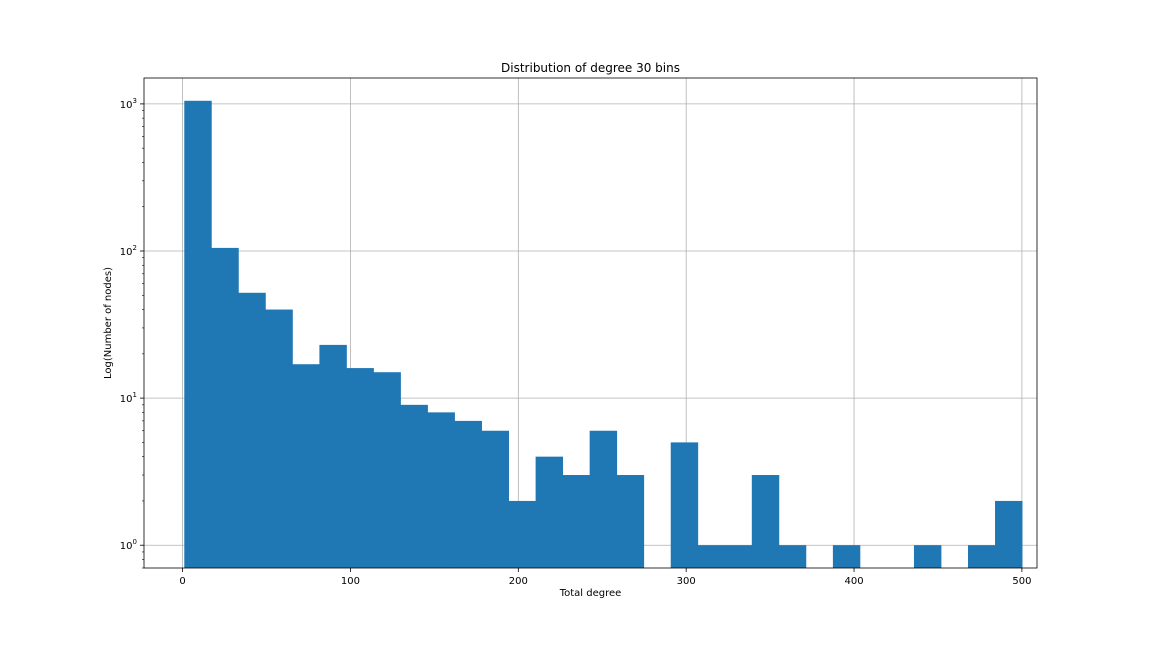 The height and width of the screenshot is (648, 1152). What do you see at coordinates (1021, 581) in the screenshot?
I see `x-tick-label: 500` at bounding box center [1021, 581].